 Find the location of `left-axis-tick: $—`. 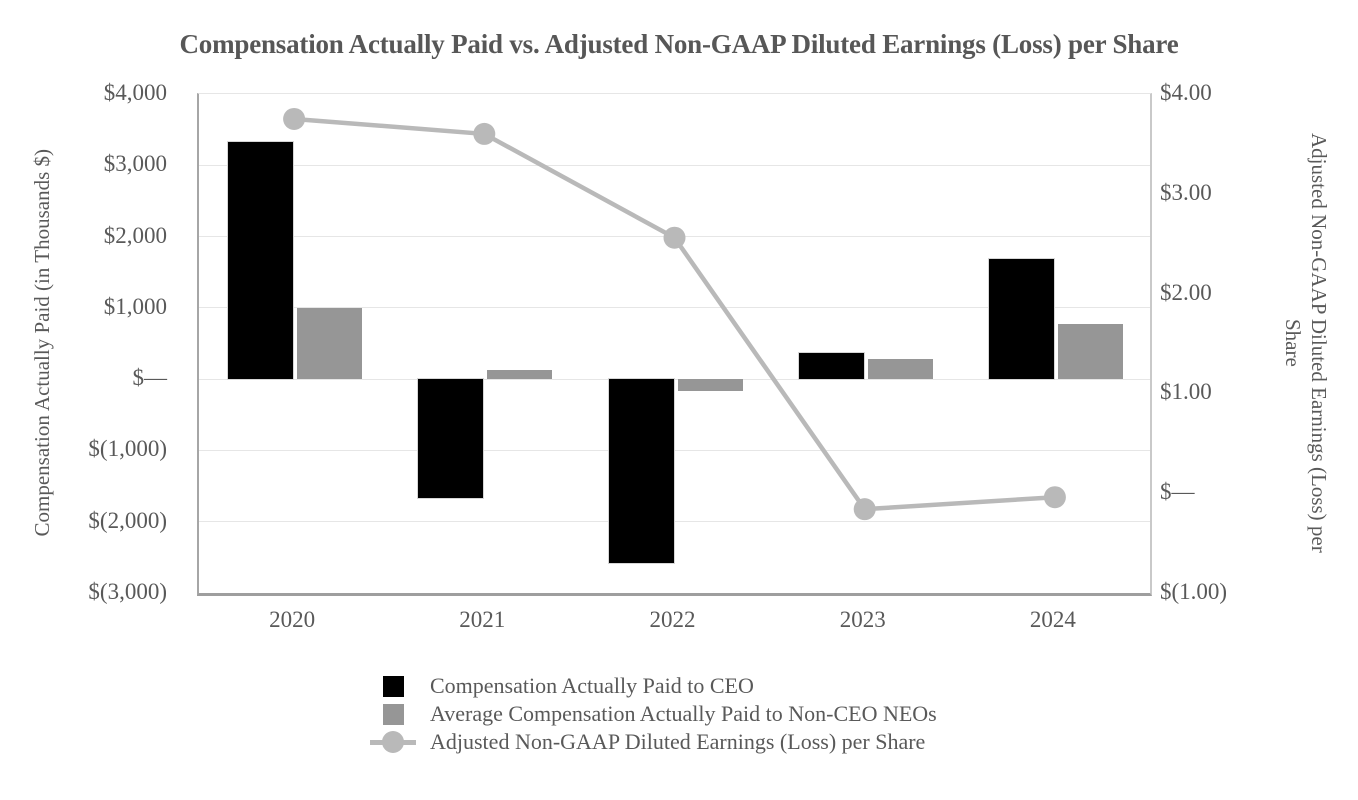

left-axis-tick: $— is located at coordinates (150, 378).